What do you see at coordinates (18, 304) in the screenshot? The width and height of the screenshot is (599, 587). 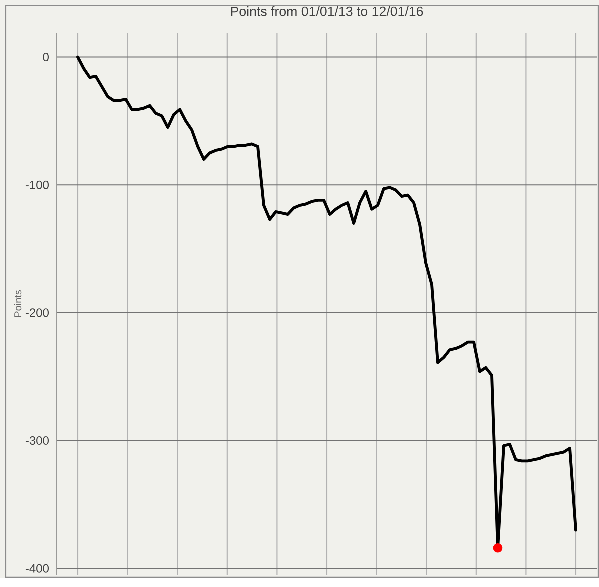 I see `y-axis-title: Points` at bounding box center [18, 304].